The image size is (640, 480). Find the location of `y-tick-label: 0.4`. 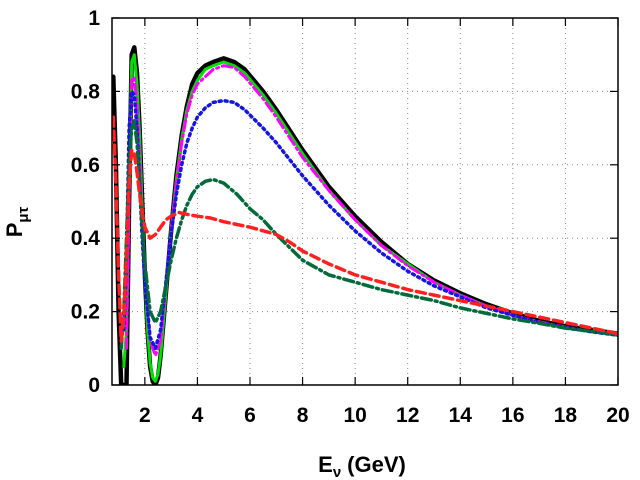

y-tick-label: 0.4 is located at coordinates (86, 238).